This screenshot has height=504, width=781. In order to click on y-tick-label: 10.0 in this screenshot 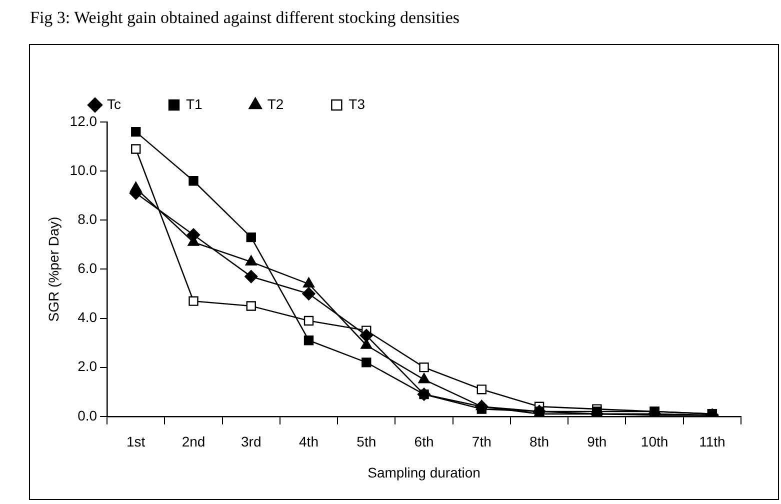, I will do `click(84, 170)`.